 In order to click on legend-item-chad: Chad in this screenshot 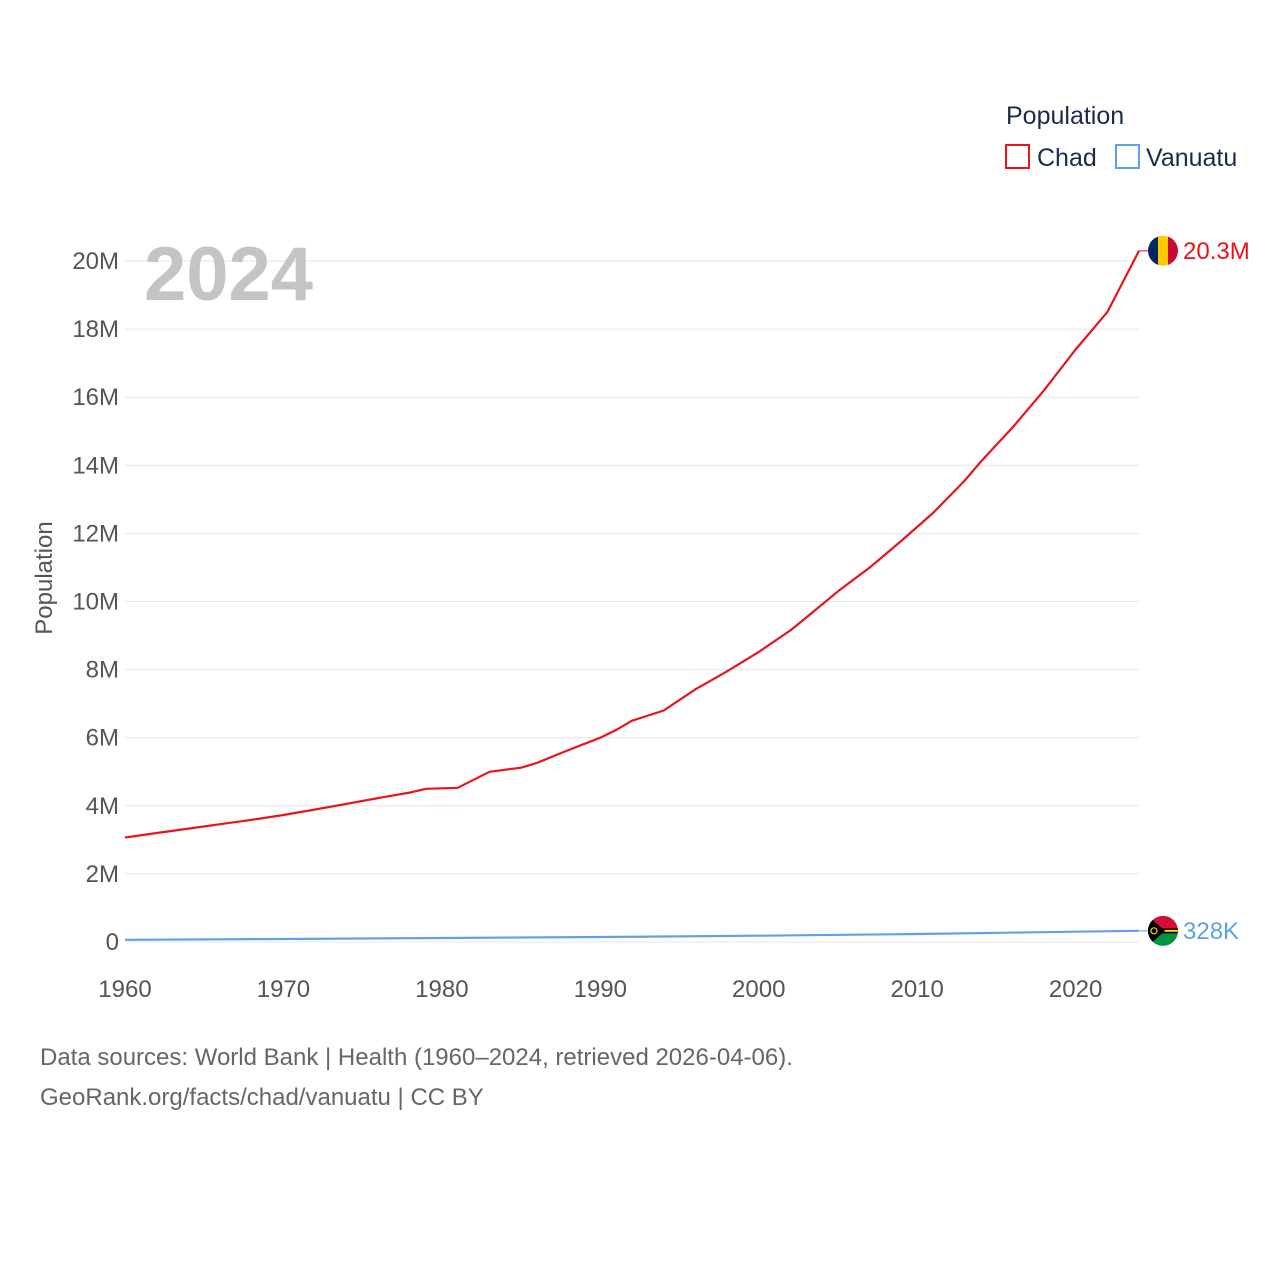, I will do `click(1051, 158)`.